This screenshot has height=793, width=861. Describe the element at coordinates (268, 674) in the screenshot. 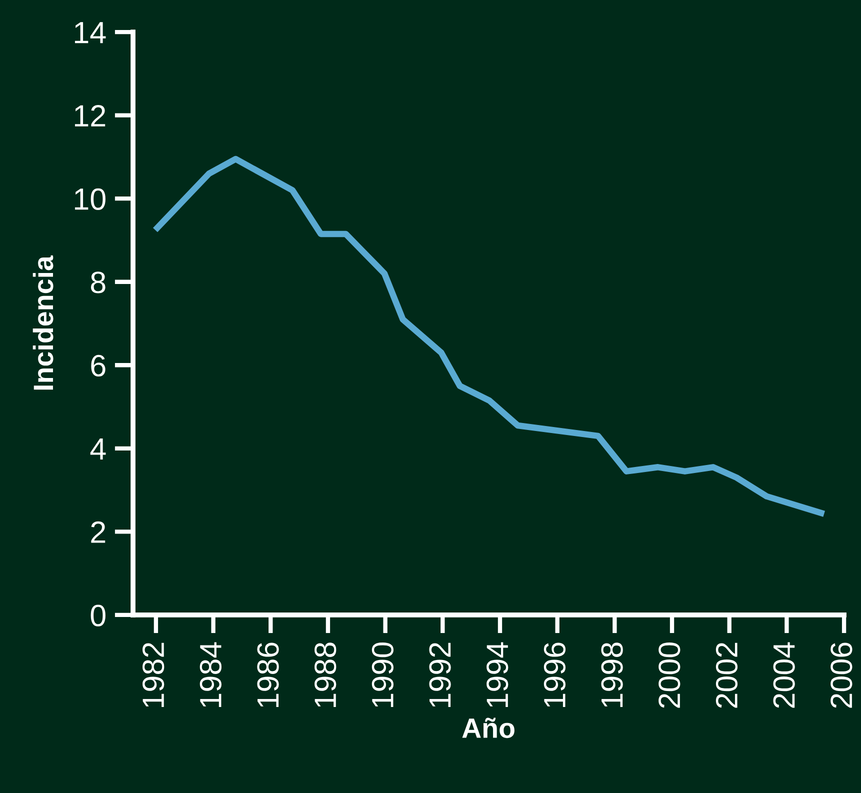

I see `x-tick-label: 1986` at that location.